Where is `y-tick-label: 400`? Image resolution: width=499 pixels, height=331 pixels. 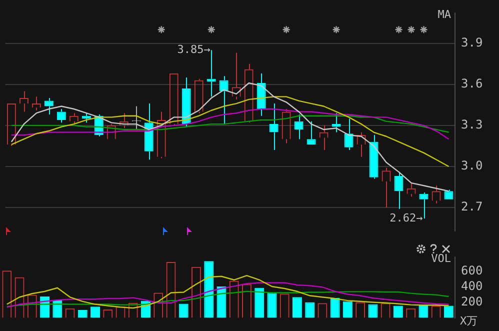 y-tick-label: 400 is located at coordinates (472, 285).